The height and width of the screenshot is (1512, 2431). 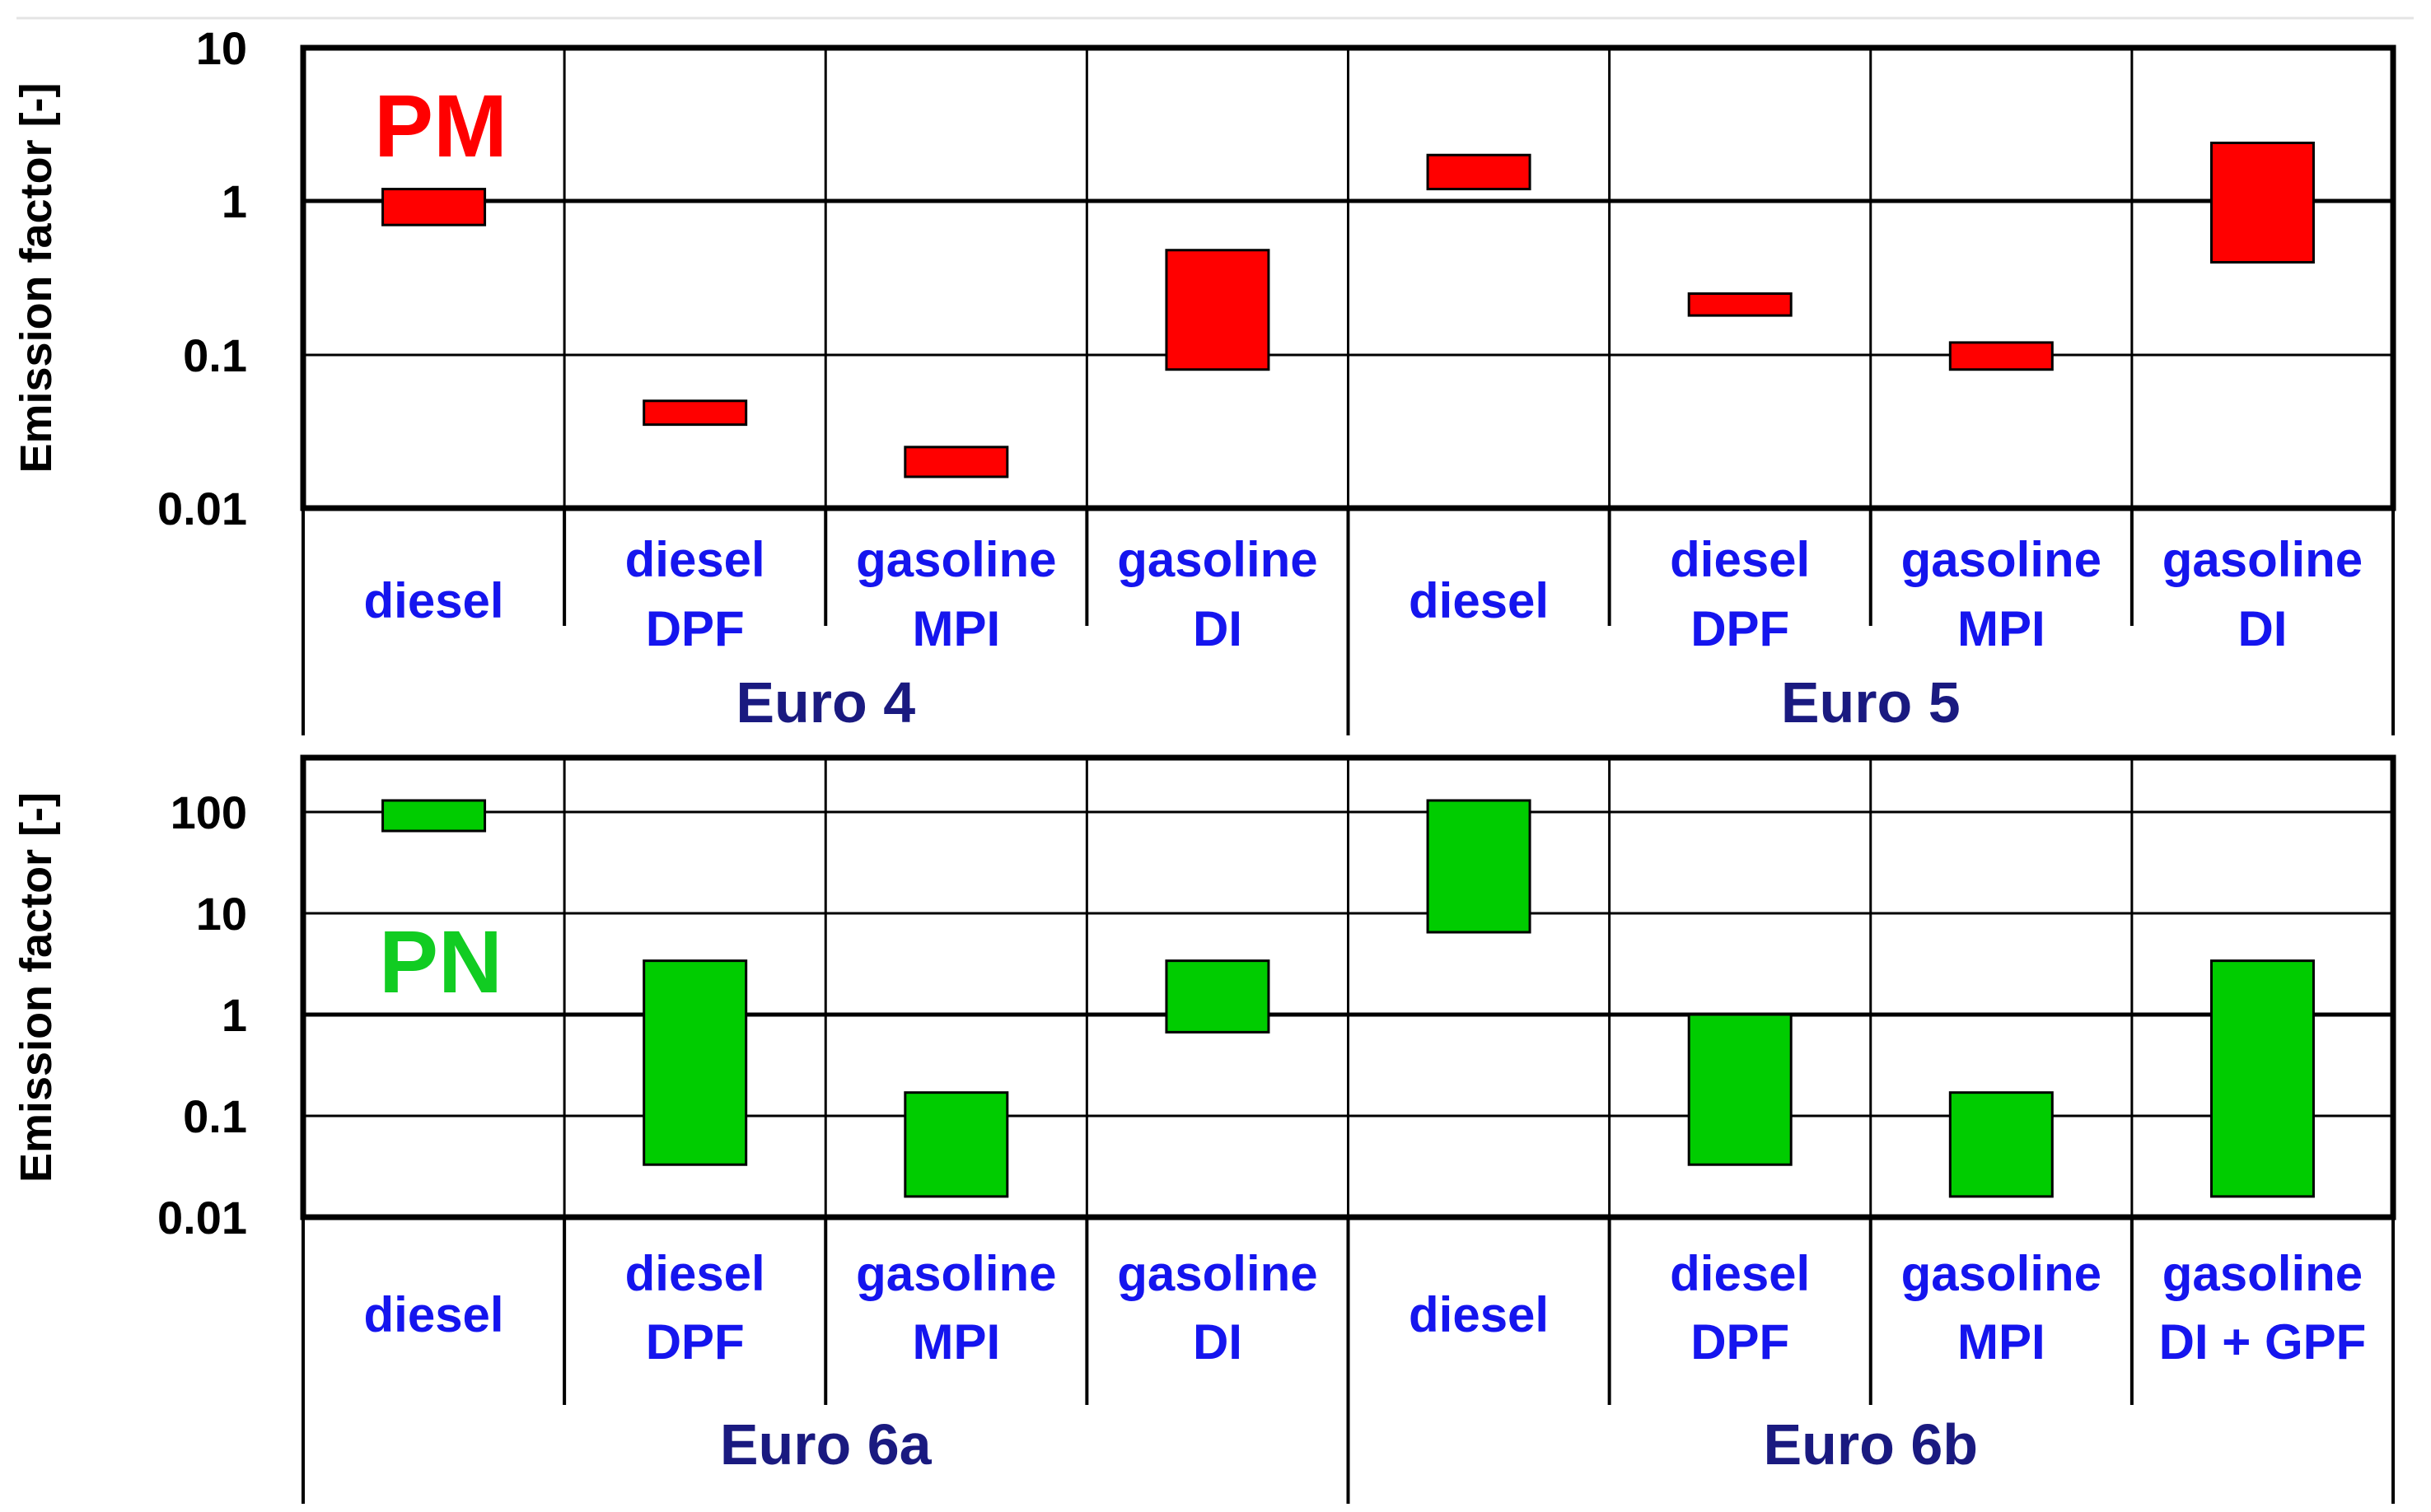 I want to click on panel-label: PM, so click(x=440, y=125).